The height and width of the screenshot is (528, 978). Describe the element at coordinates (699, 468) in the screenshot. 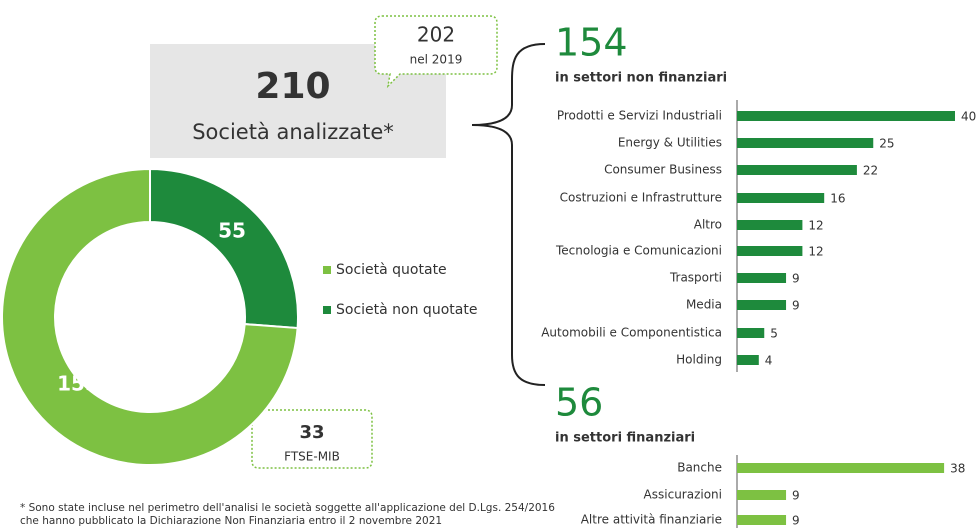

I see `category-label: Banche` at that location.